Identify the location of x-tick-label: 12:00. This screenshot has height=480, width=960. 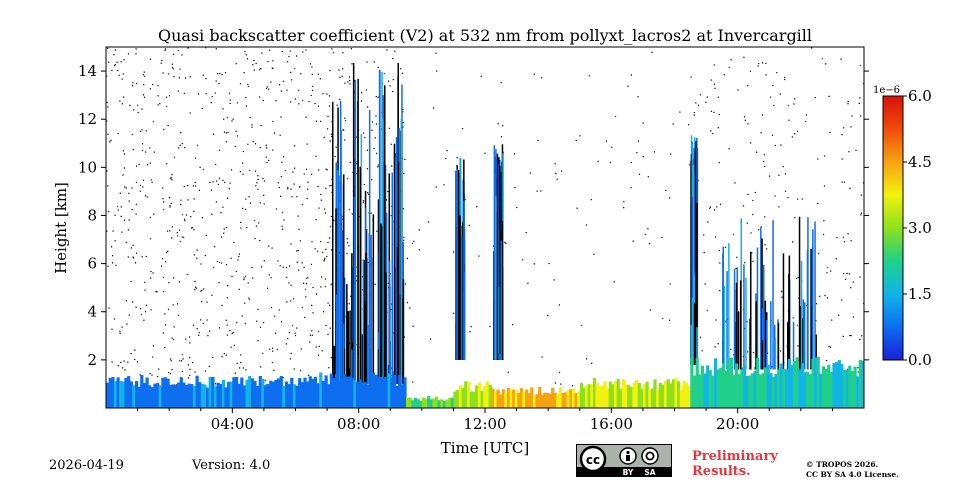
(484, 424).